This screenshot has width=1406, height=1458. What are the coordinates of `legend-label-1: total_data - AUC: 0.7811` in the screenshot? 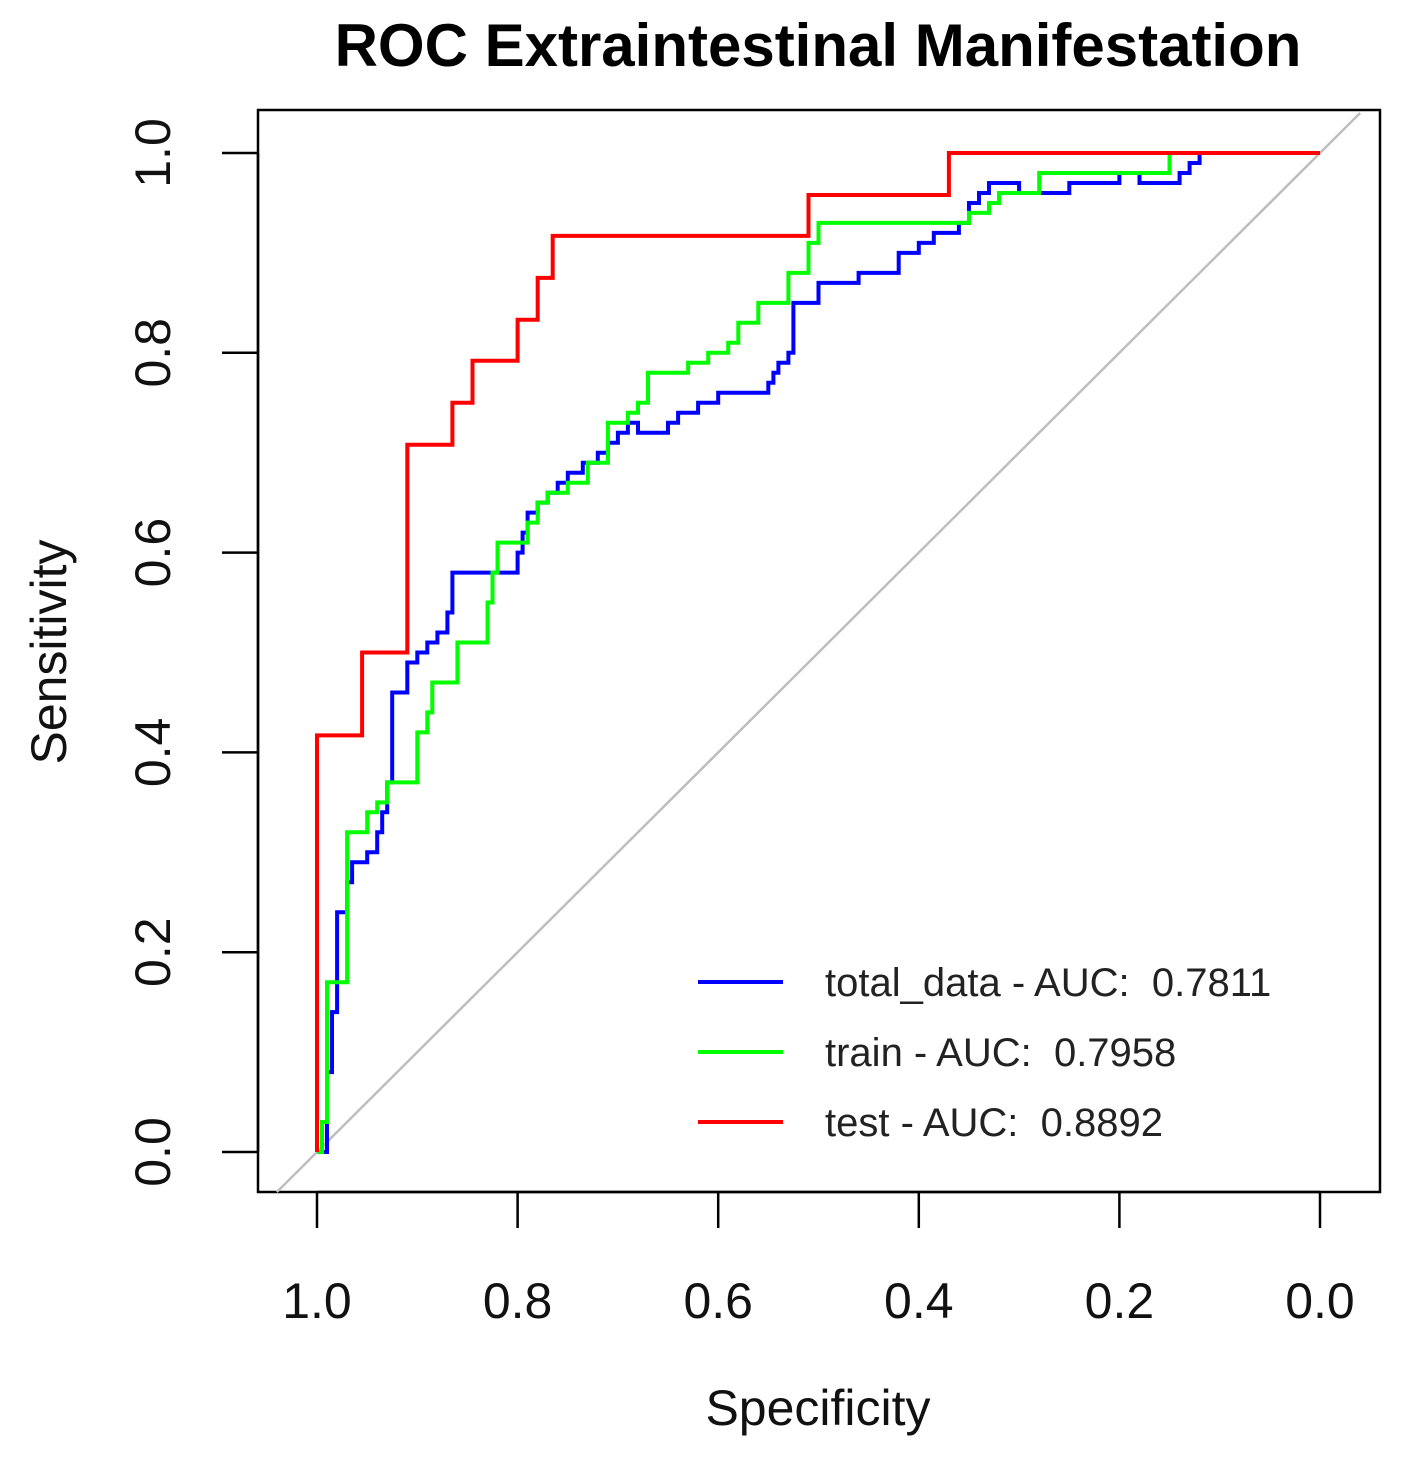 It's located at (1048, 983).